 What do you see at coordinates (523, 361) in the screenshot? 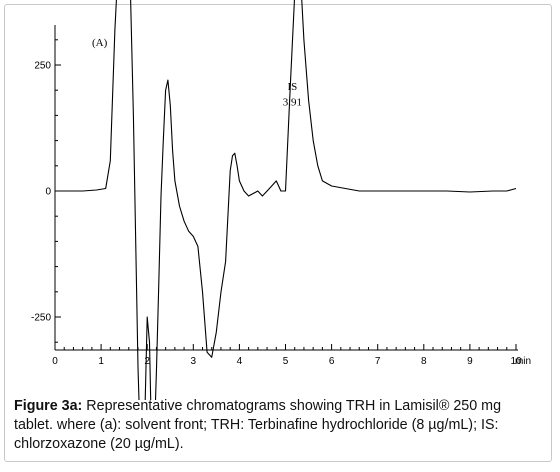
I see `x-unit-label: min` at bounding box center [523, 361].